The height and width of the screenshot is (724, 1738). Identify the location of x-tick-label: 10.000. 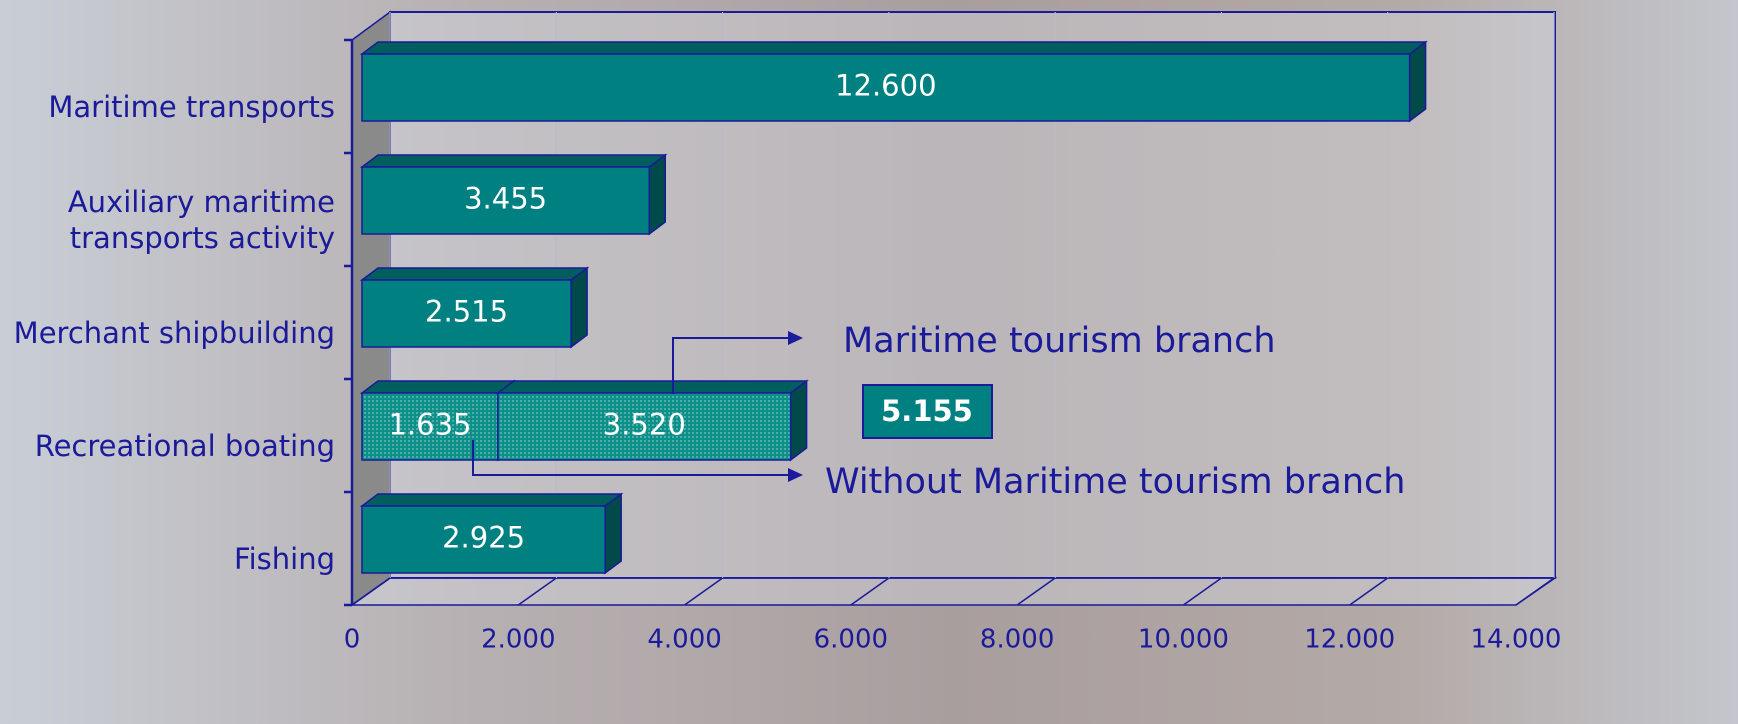
(1183, 640).